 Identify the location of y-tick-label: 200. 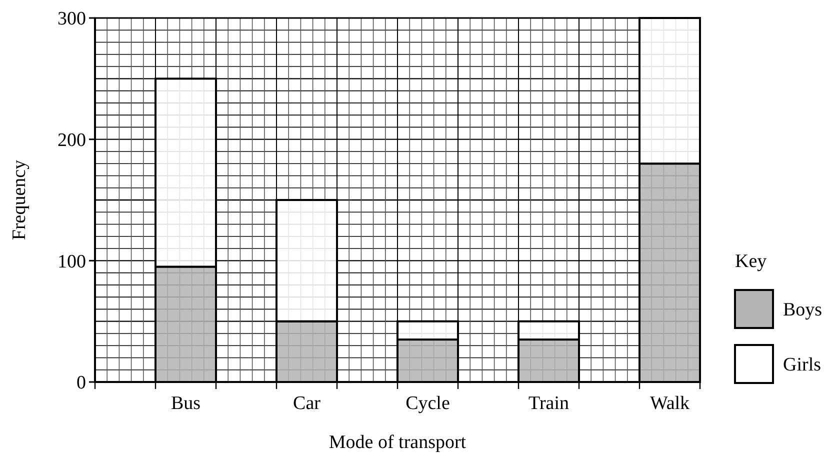
(72, 140).